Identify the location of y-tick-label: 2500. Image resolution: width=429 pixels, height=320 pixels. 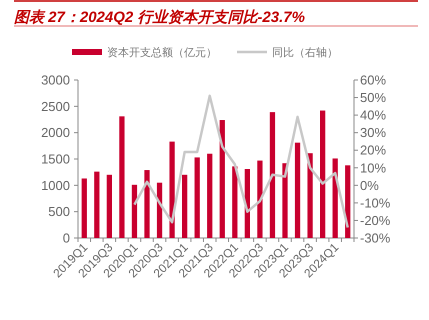
(55, 106).